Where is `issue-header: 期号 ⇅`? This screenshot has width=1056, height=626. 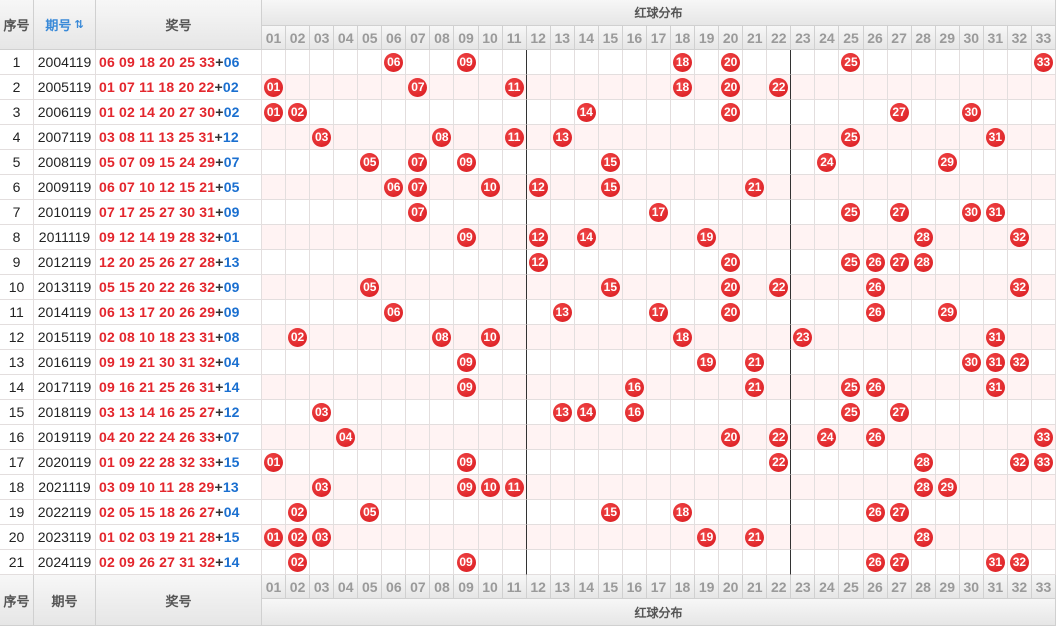 issue-header: 期号 ⇅ is located at coordinates (65, 25).